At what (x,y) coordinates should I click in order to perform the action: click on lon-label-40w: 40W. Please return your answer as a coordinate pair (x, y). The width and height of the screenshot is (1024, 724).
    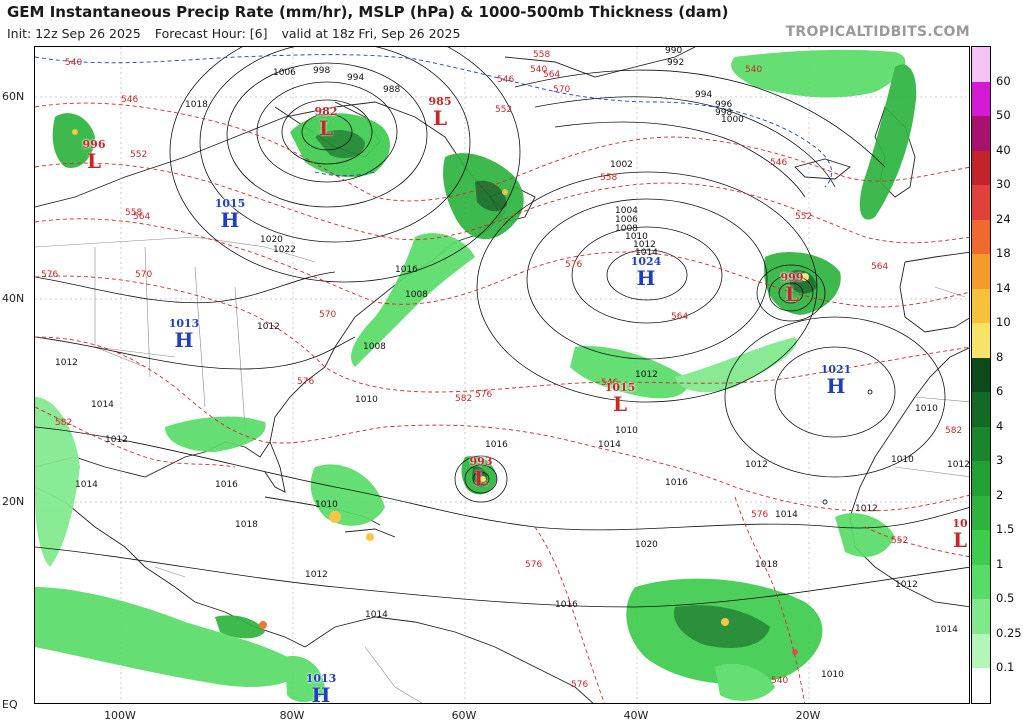
    Looking at the image, I should click on (636, 715).